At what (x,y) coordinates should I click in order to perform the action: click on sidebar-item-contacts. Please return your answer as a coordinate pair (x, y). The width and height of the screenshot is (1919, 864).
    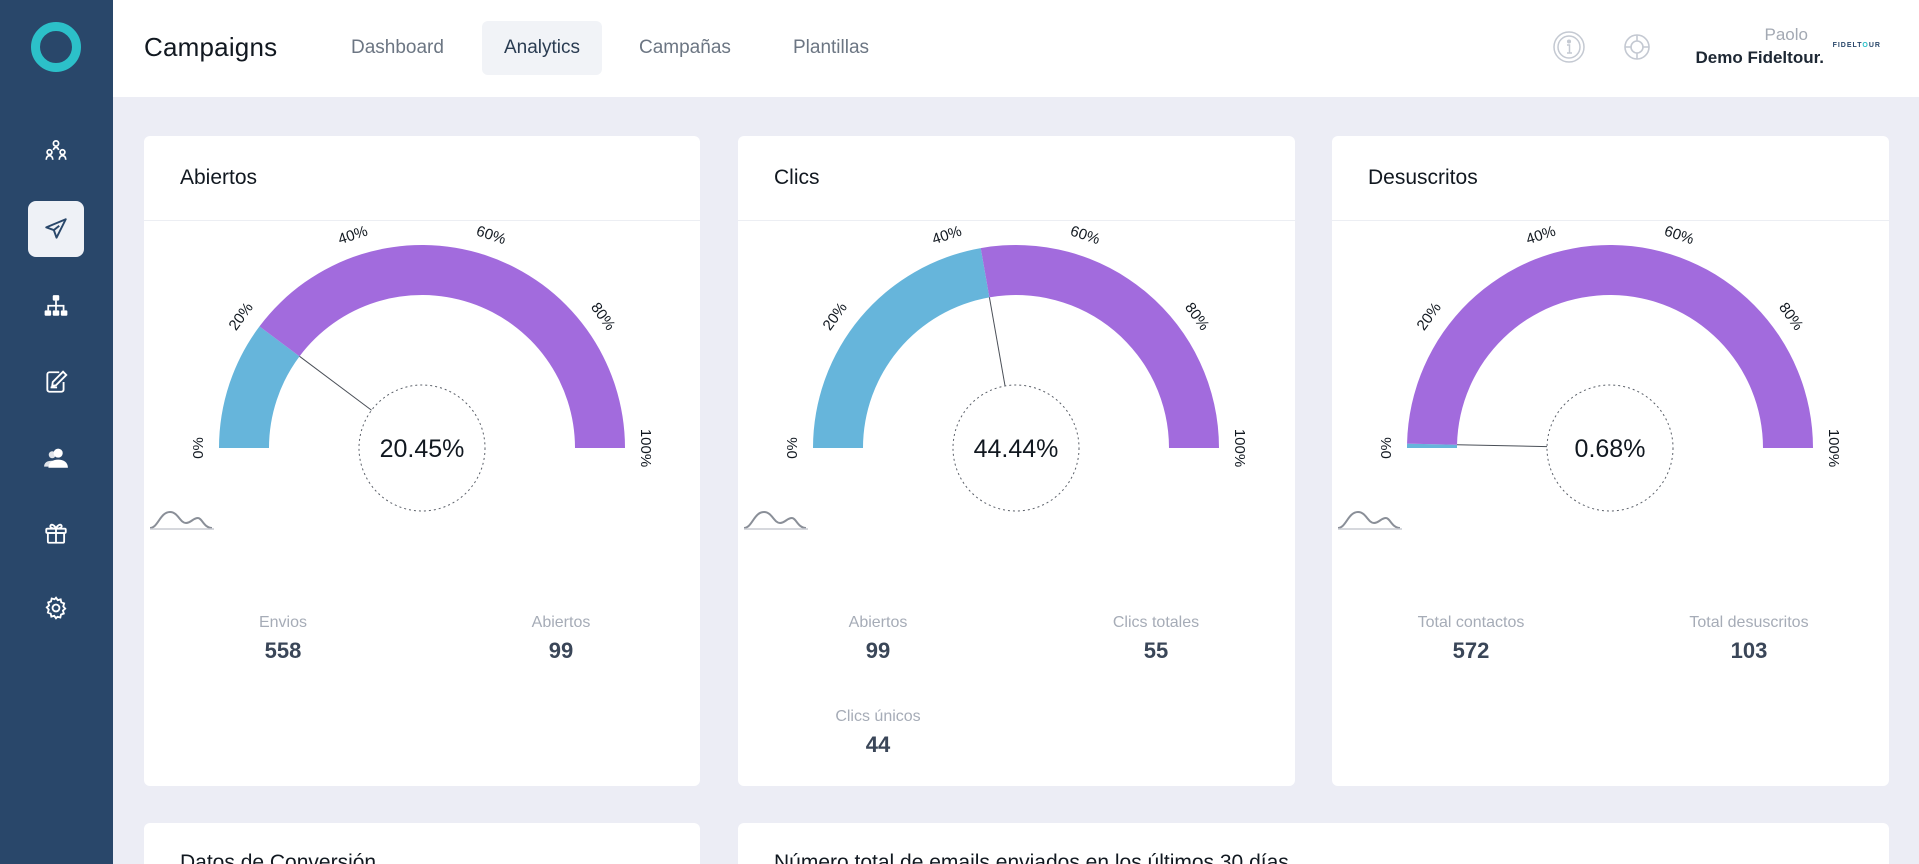
    Looking at the image, I should click on (56, 458).